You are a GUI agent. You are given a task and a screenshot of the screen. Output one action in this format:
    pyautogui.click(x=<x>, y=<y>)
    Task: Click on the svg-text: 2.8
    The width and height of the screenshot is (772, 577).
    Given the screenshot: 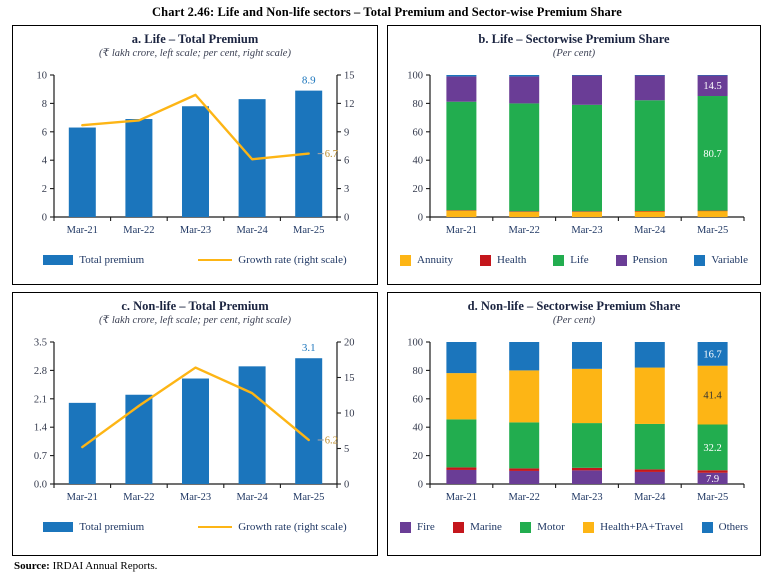 What is the action you would take?
    pyautogui.click(x=40, y=371)
    